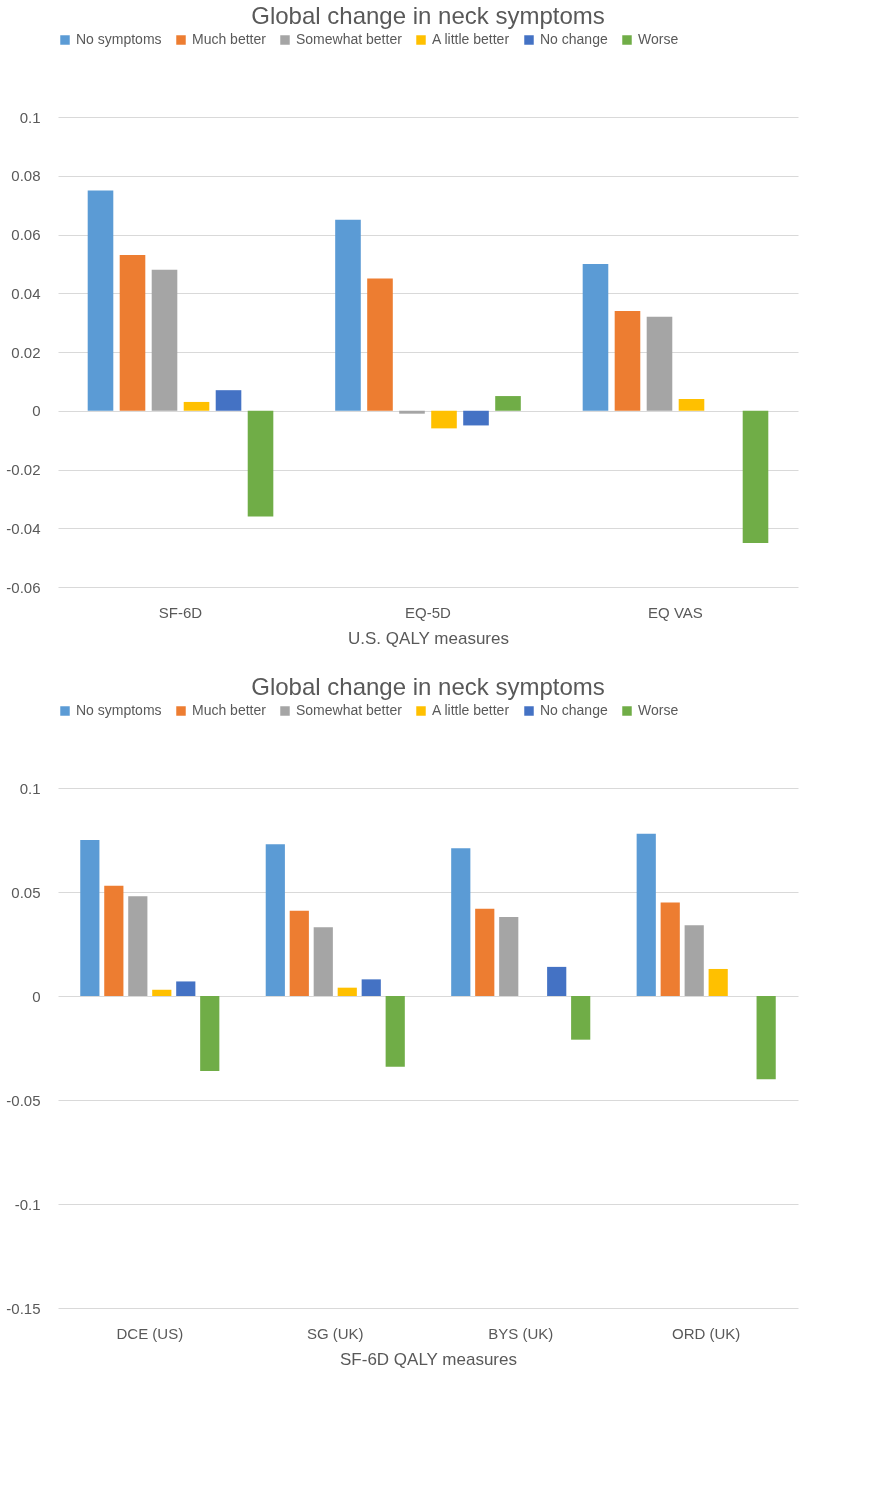 This screenshot has width=889, height=1505. I want to click on y-tick-label: 0.02, so click(26, 352).